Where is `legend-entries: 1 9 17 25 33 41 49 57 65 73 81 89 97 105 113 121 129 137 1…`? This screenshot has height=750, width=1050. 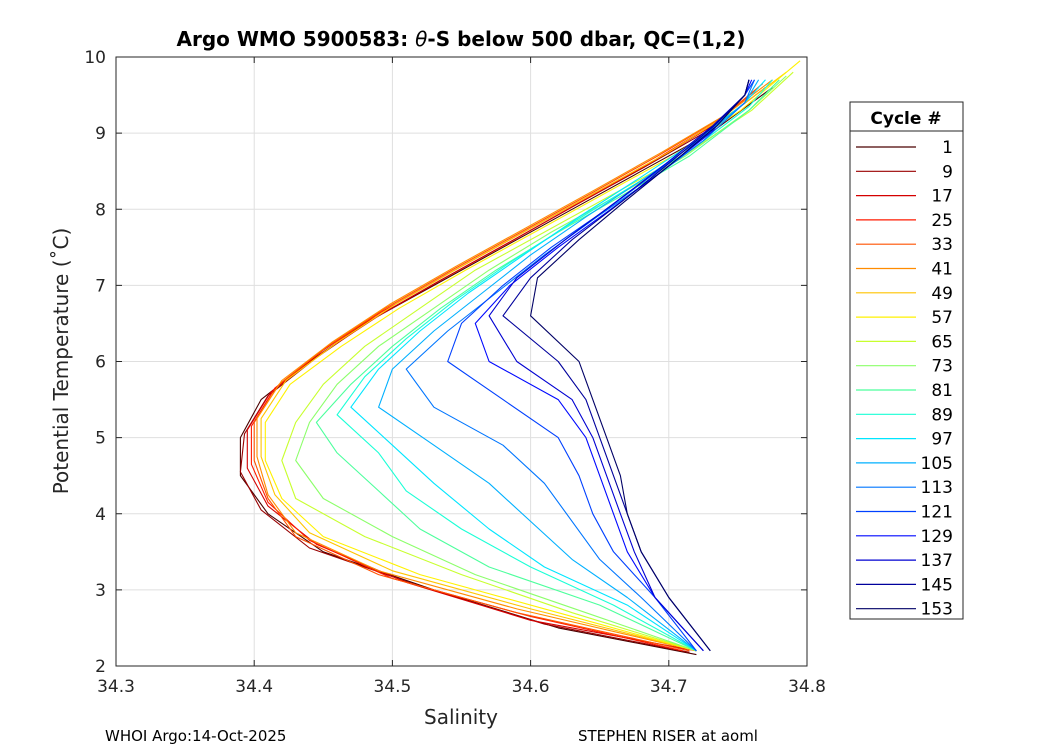
legend-entries: 1 9 17 25 33 41 49 57 65 73 81 89 97 105 113 121 129 137 1… is located at coordinates (904, 379).